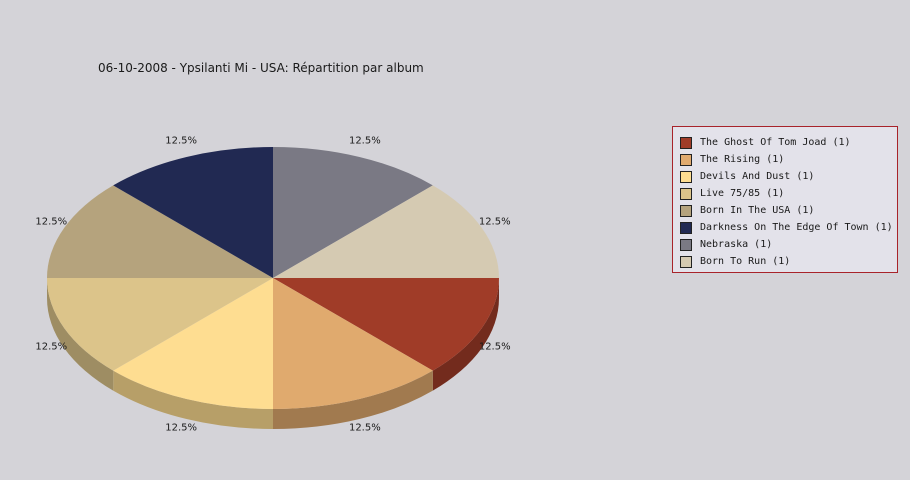  I want to click on legend-label: Devils And Dust (1), so click(757, 176).